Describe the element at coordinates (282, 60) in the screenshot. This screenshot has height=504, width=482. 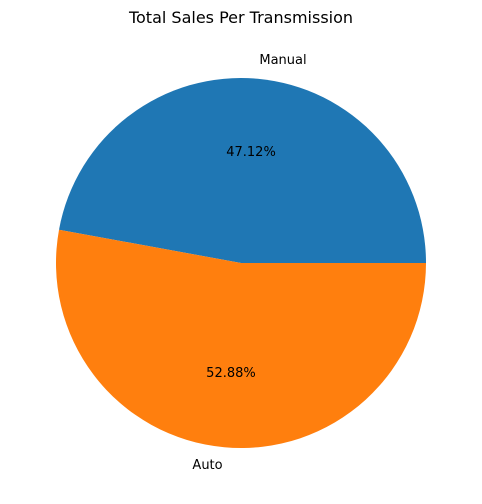
I see `slice-category-label: Manual` at that location.